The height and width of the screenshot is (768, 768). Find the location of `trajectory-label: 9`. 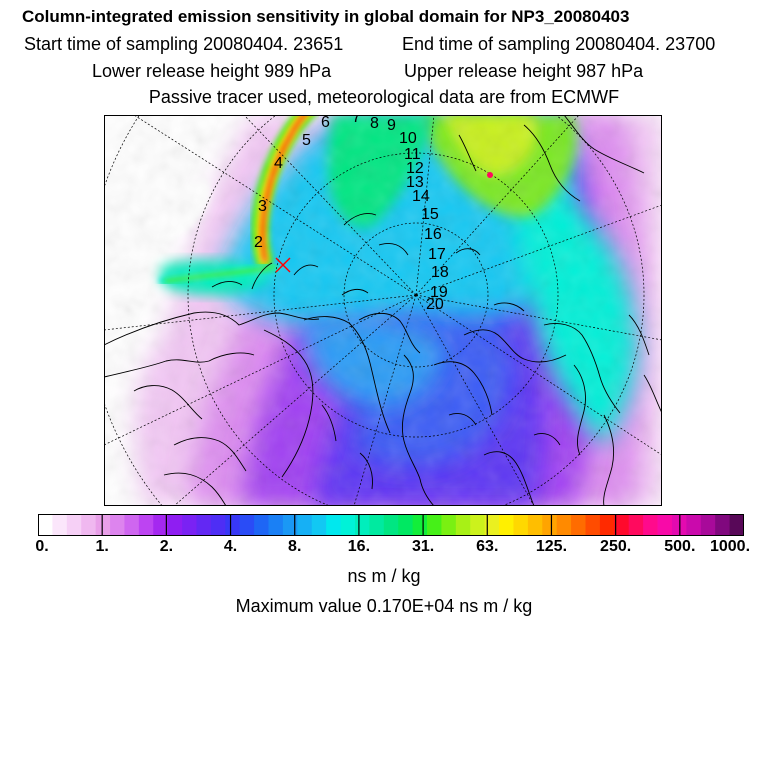

trajectory-label: 9 is located at coordinates (391, 125).